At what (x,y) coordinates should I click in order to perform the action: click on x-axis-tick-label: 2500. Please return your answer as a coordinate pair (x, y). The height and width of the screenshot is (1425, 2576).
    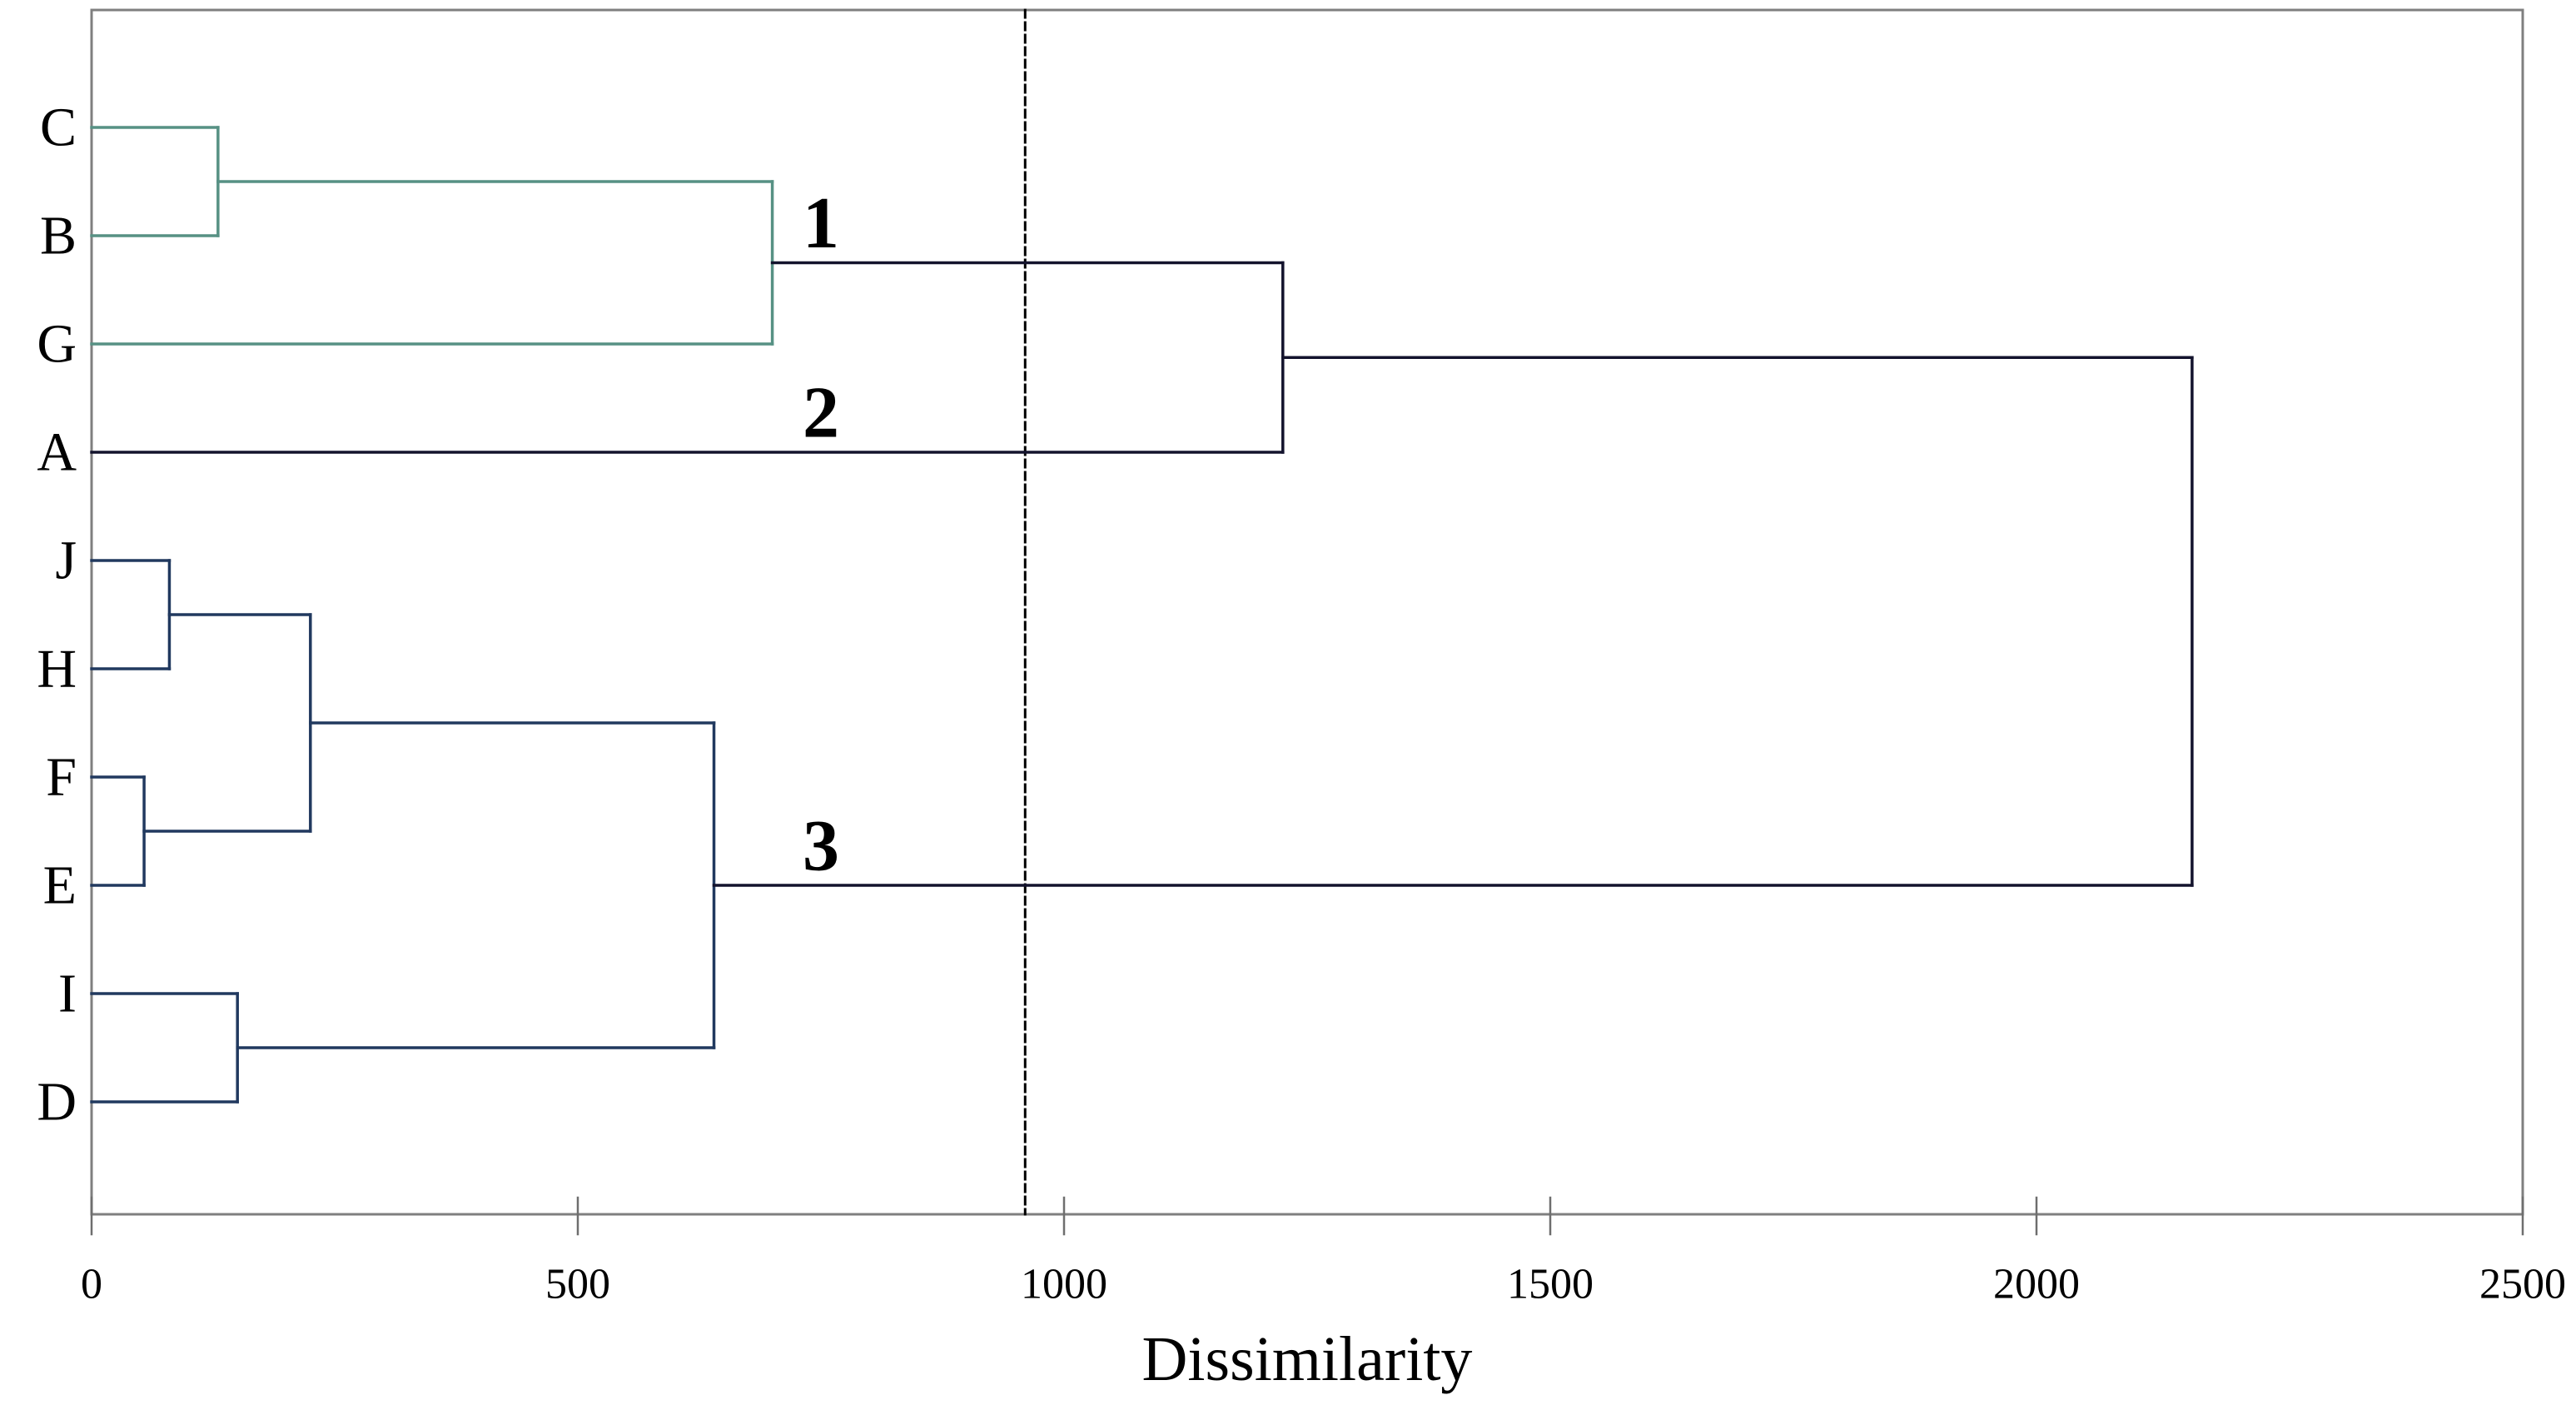
    Looking at the image, I should click on (2522, 1284).